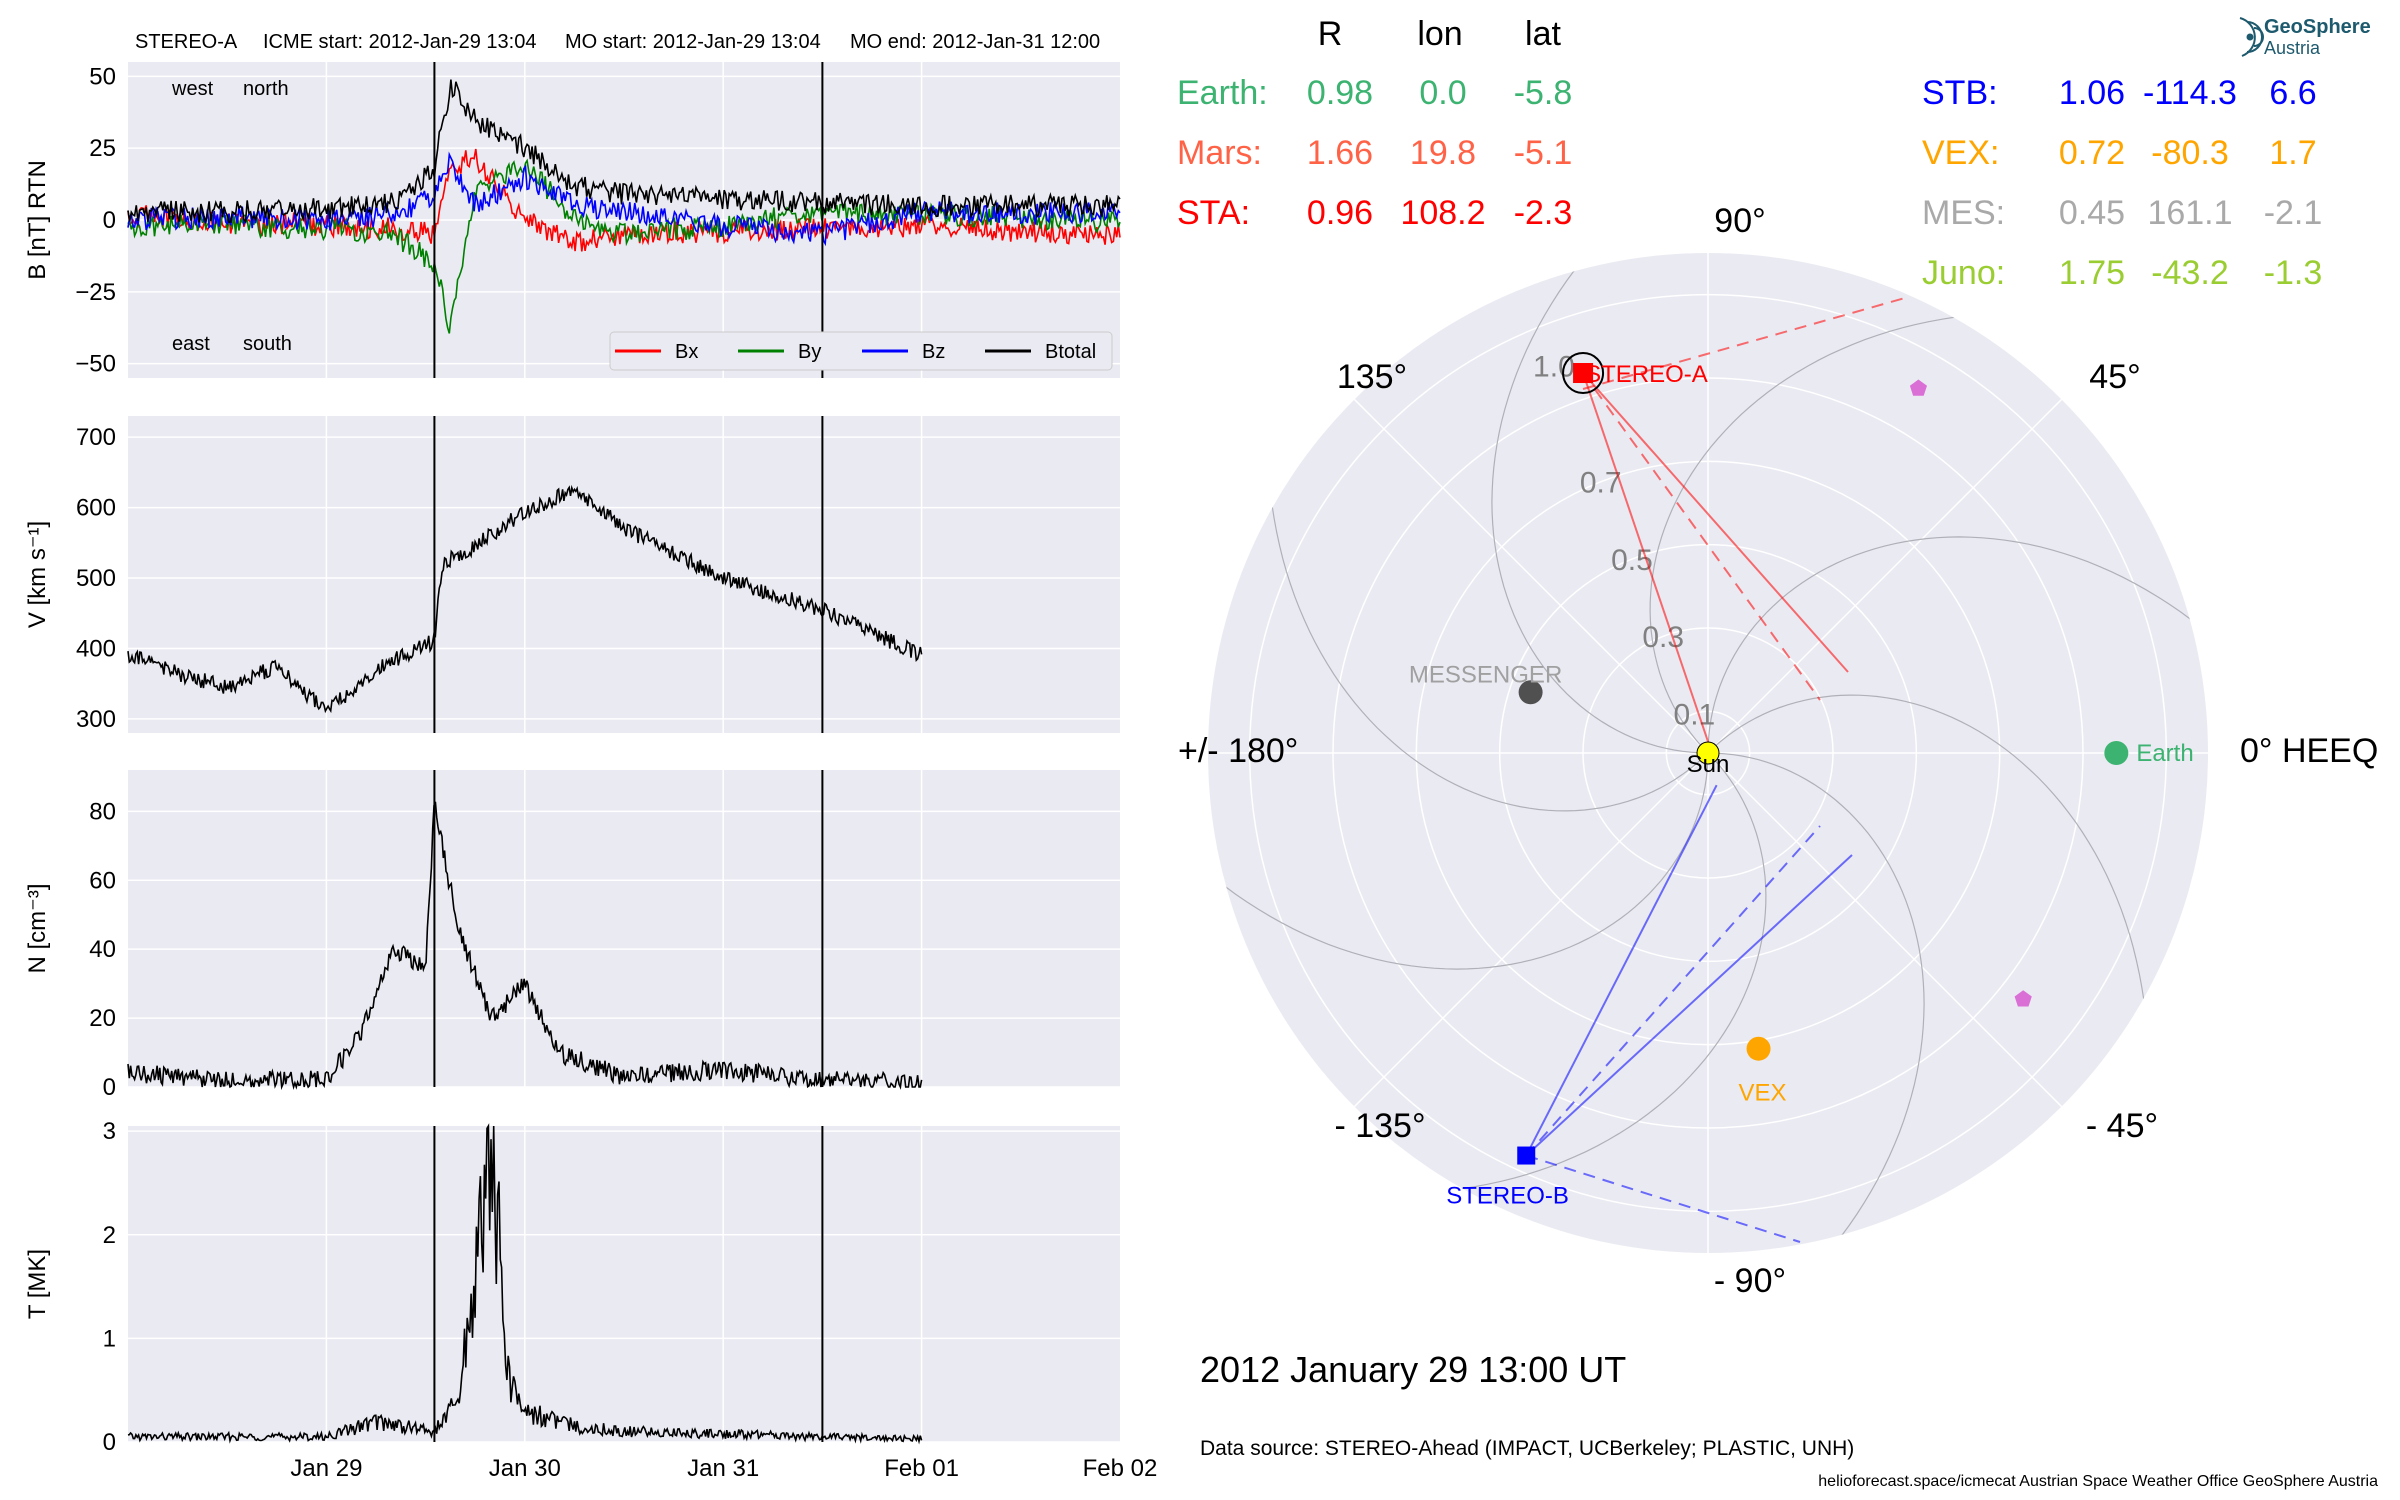 This screenshot has width=2400, height=1500. What do you see at coordinates (2292, 48) in the screenshot?
I see `logo-line2: Austria` at bounding box center [2292, 48].